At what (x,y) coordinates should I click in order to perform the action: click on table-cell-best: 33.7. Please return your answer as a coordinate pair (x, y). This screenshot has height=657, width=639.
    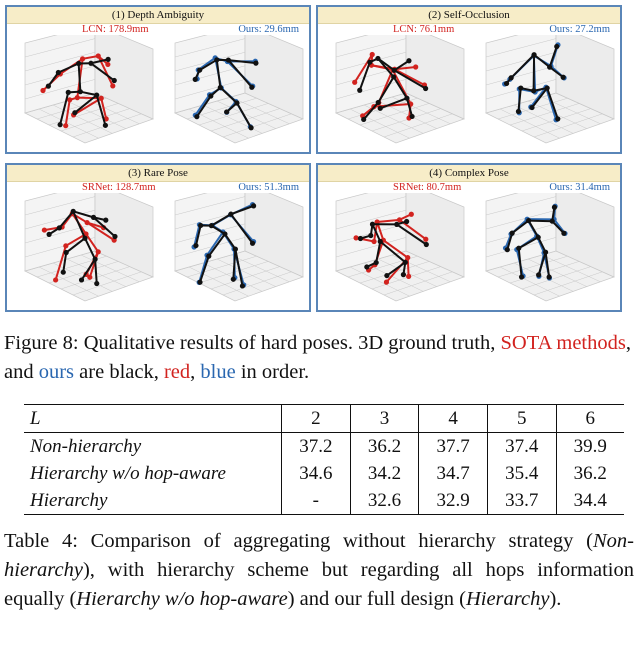
    Looking at the image, I should click on (521, 501).